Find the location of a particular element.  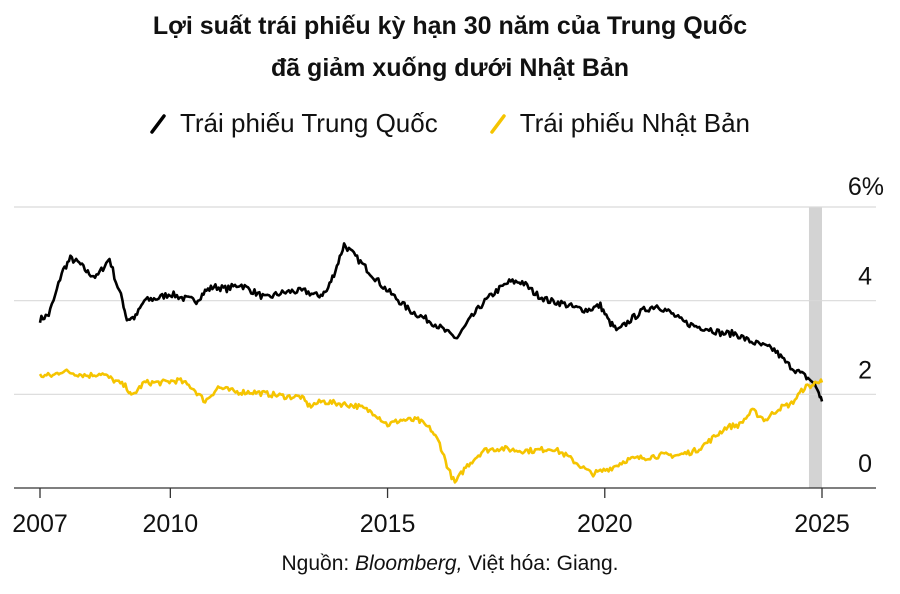

x-tick-label-2015: 2015 is located at coordinates (388, 524).